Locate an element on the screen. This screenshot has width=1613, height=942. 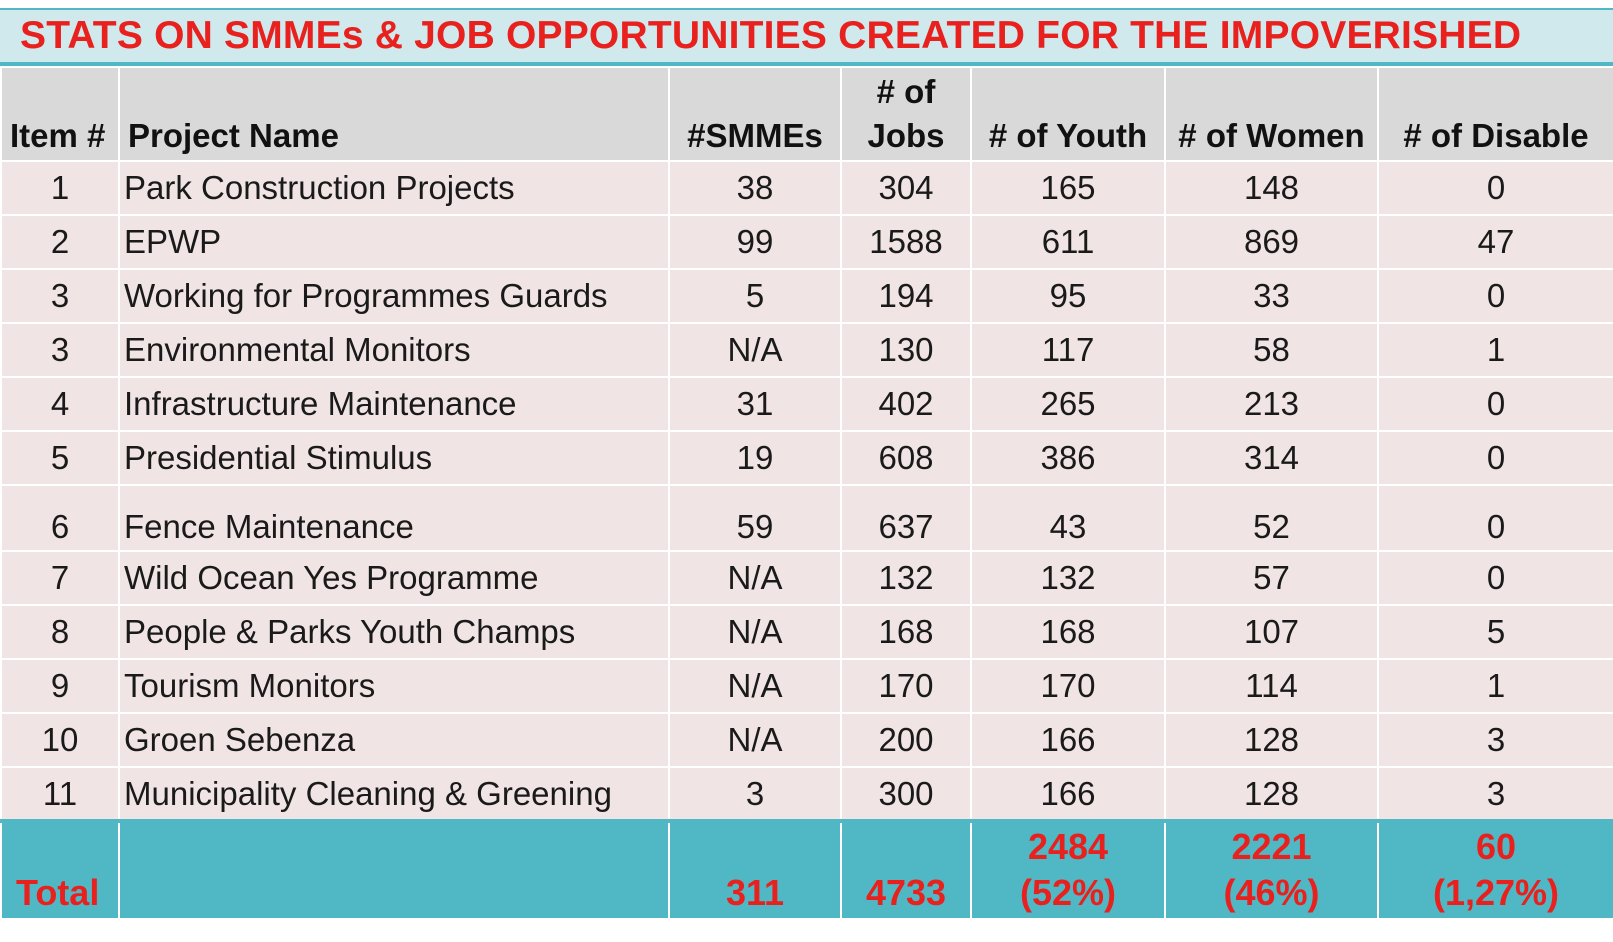
cell-jobs: 402 is located at coordinates (906, 404).